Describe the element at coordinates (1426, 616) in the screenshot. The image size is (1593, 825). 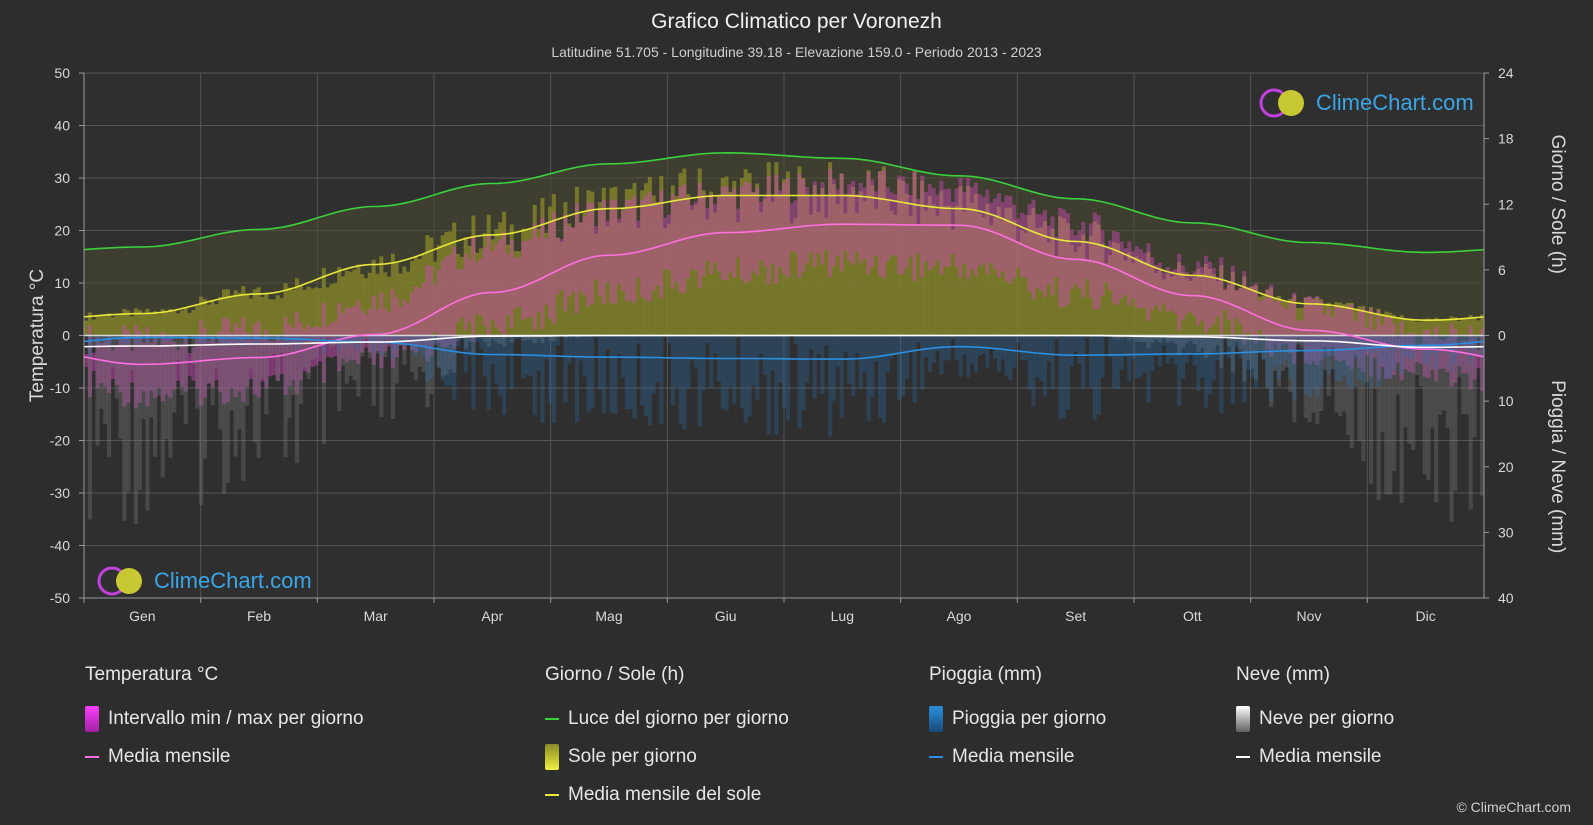
I see `x-tick-label: Dic` at that location.